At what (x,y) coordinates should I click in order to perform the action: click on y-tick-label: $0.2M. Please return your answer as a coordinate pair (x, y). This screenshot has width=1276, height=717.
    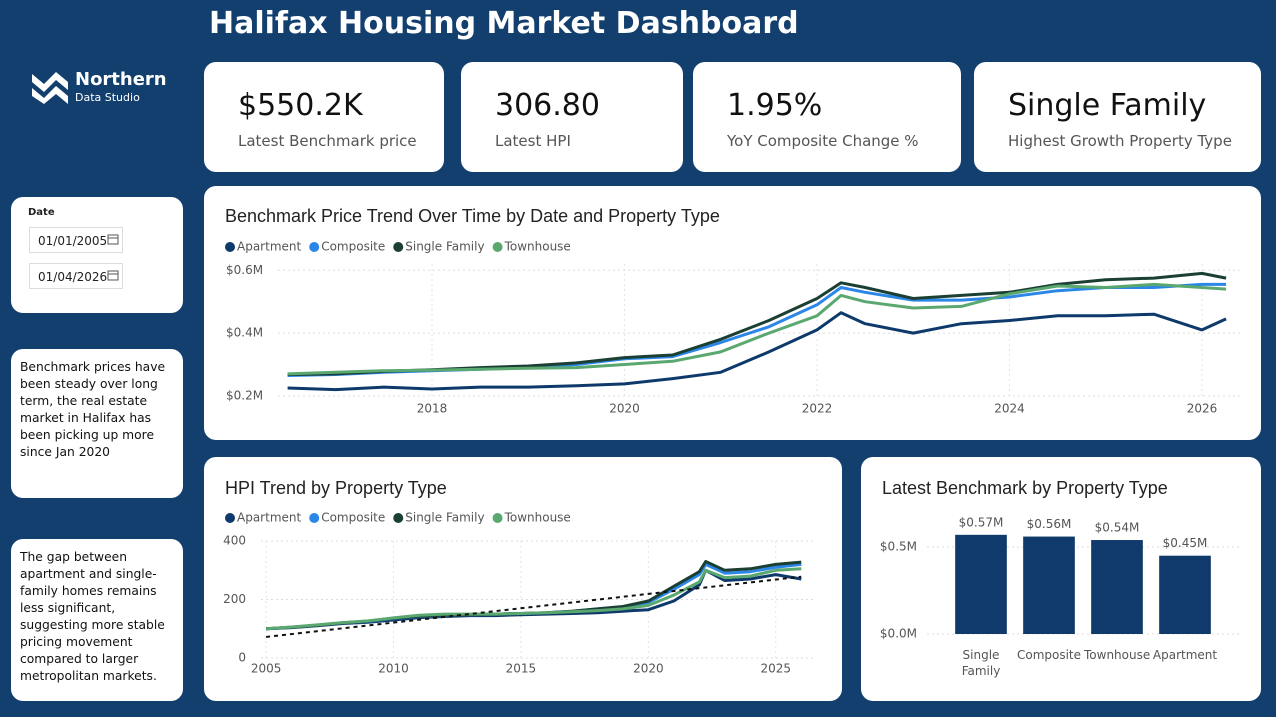
    Looking at the image, I should click on (244, 395).